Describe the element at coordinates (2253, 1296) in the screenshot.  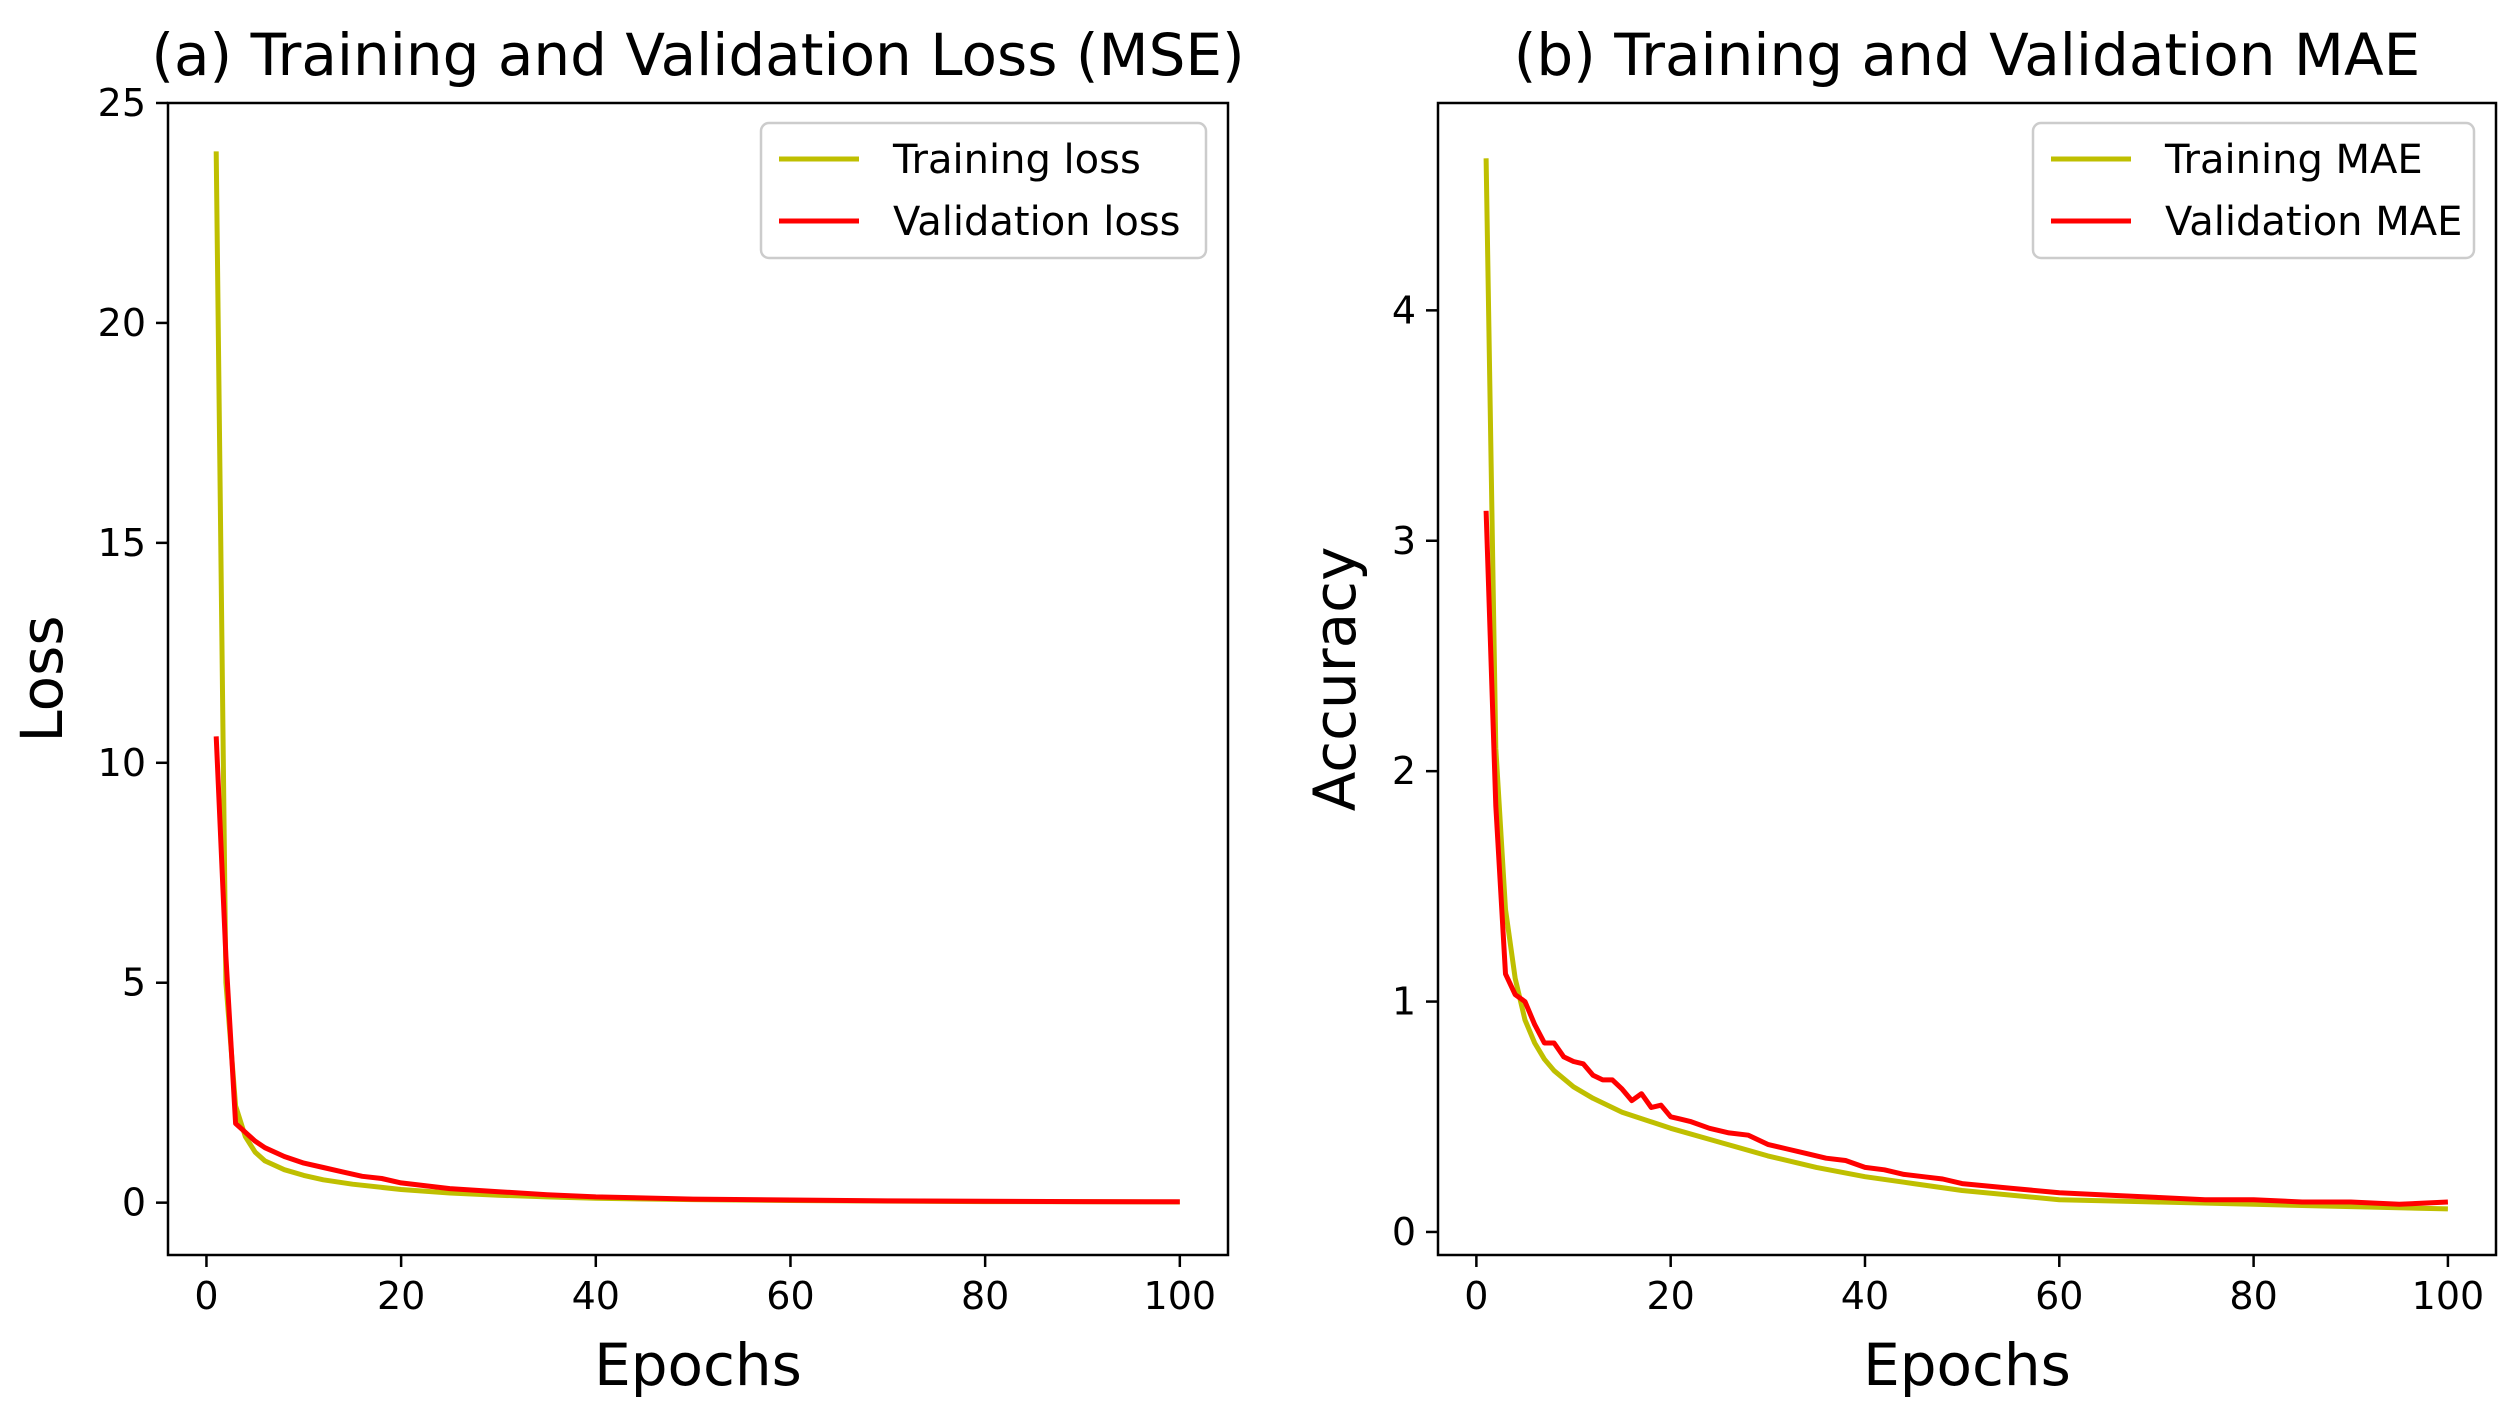
I see `chart-2-x-tick-label: 80` at that location.